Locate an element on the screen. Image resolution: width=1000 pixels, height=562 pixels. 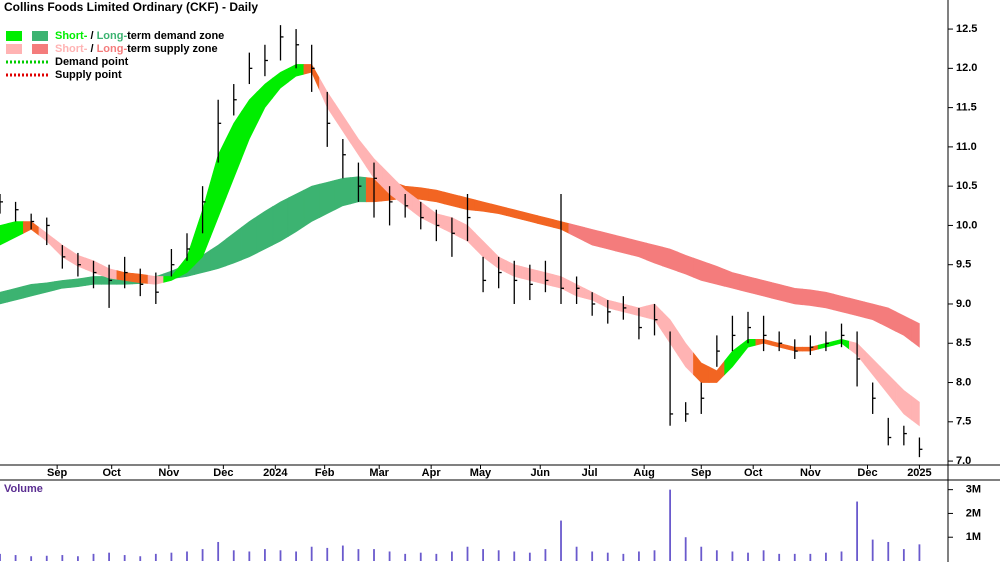
y-tick-label: 10.5 is located at coordinates (966, 186).